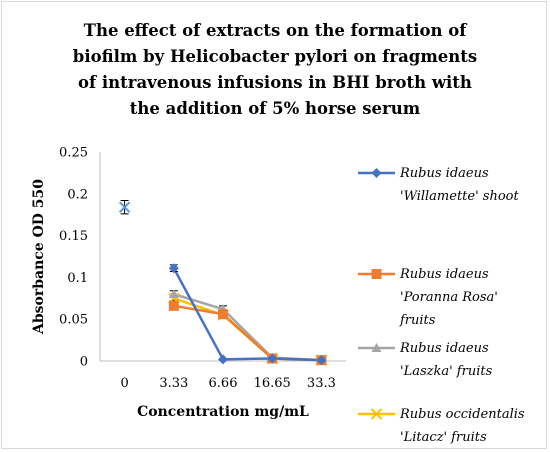 Image resolution: width=550 pixels, height=452 pixels. I want to click on y-axis-title: Absorbance OD 550, so click(39, 257).